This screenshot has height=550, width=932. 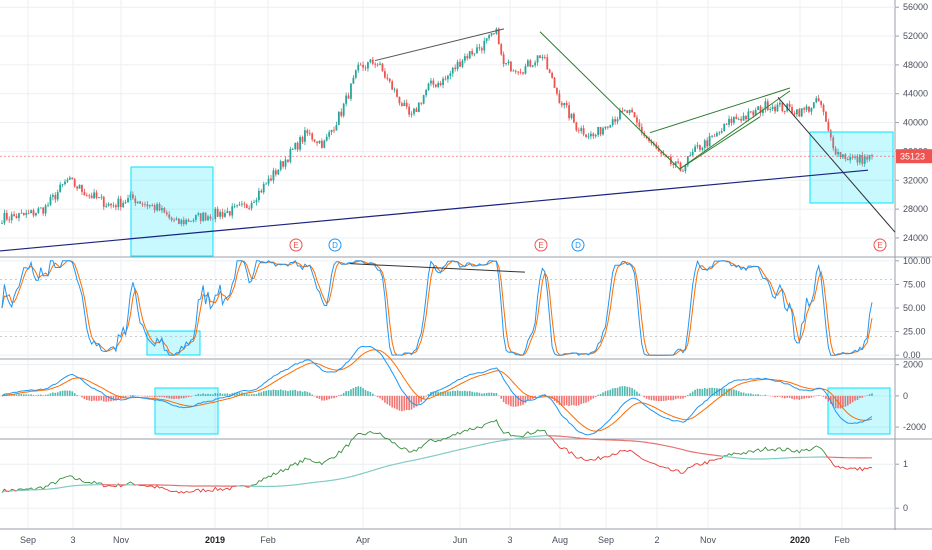 What do you see at coordinates (187, 489) in the screenshot?
I see `relative-line-segment` at bounding box center [187, 489].